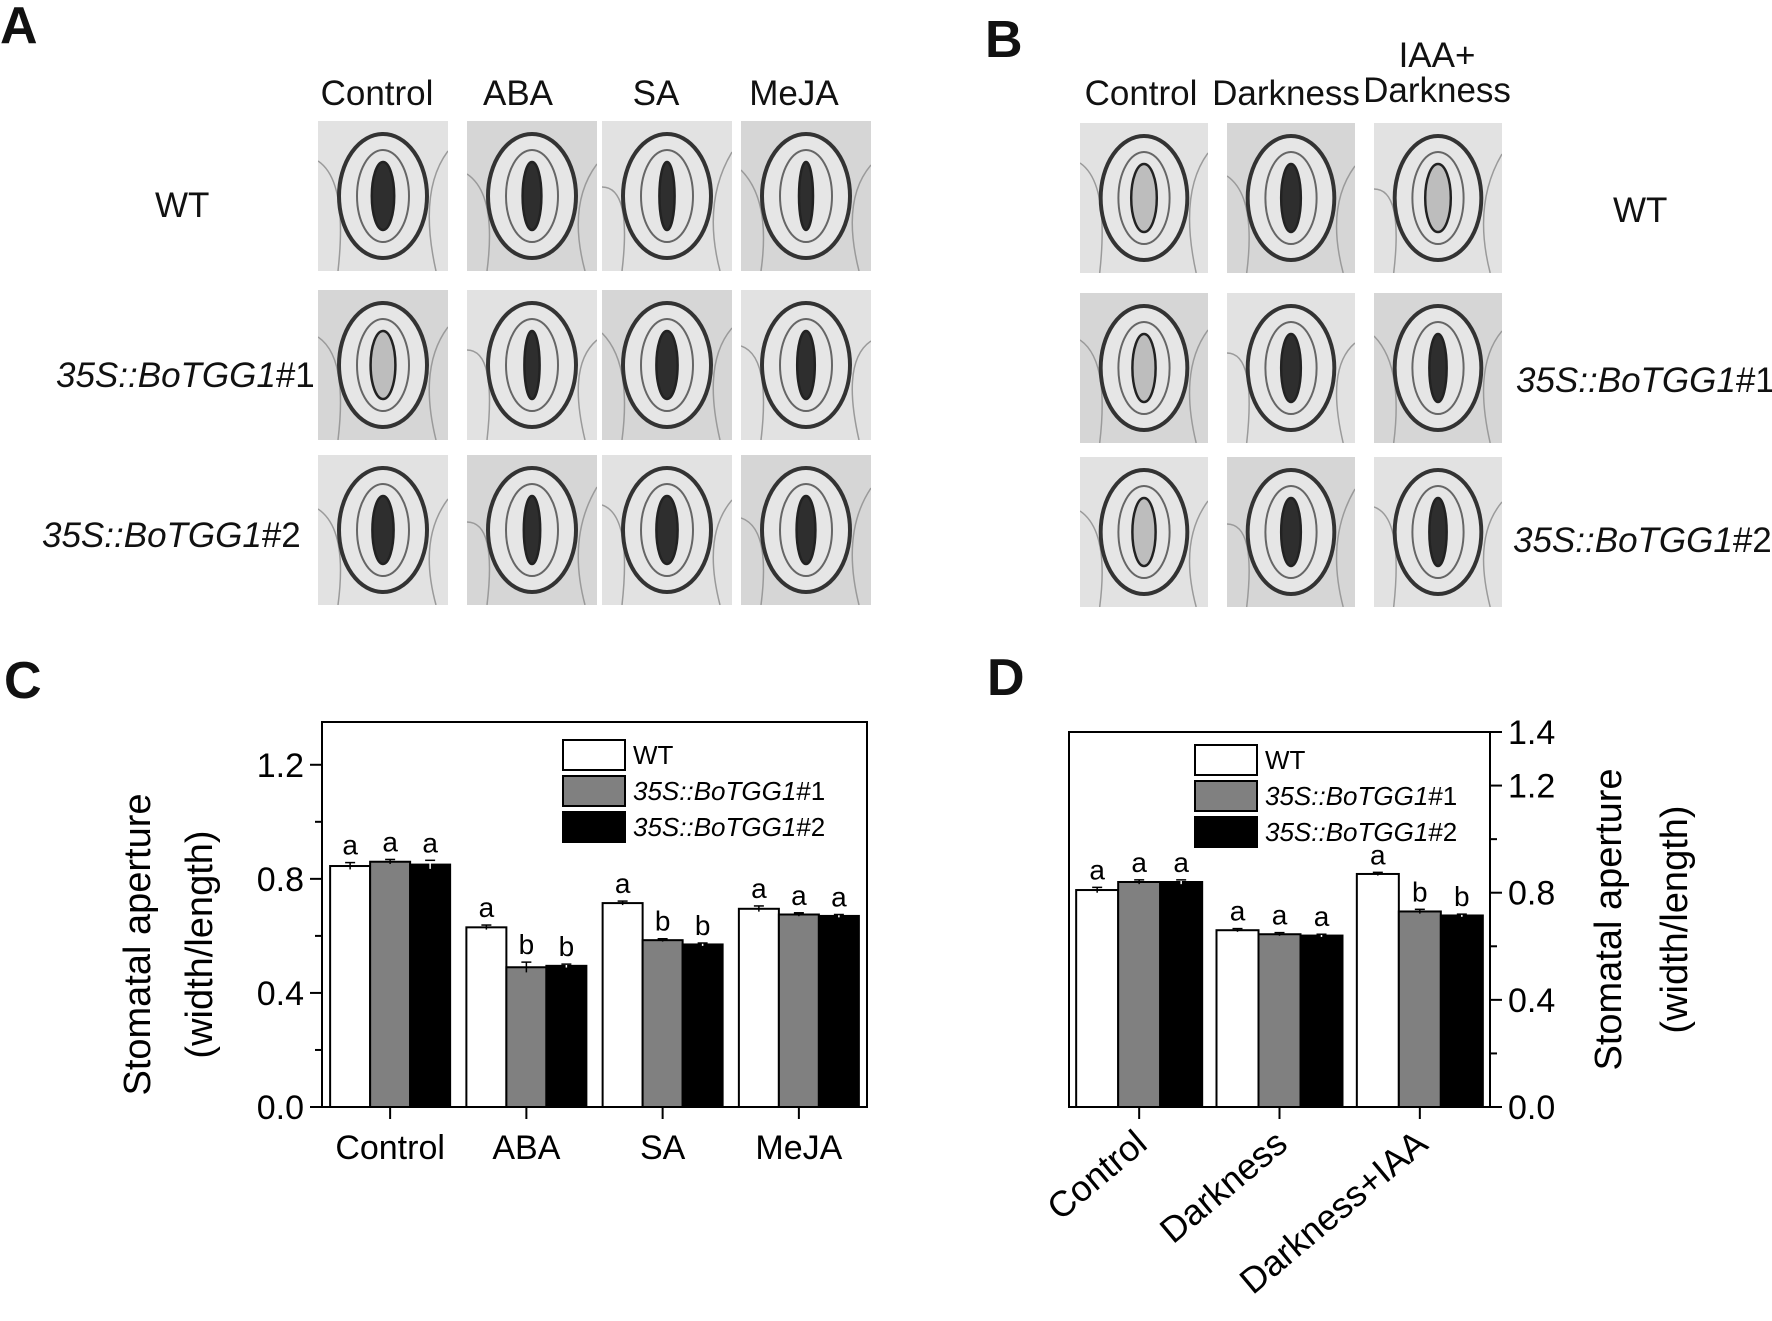 The height and width of the screenshot is (1321, 1772). Describe the element at coordinates (714, 791) in the screenshot. I see `legend-genotype: 35S::BoTGG1` at that location.